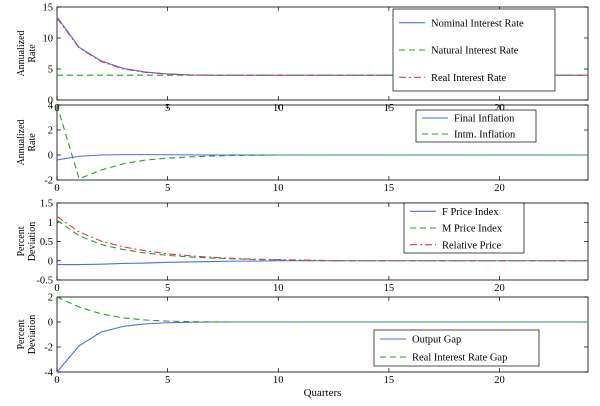 Image resolution: width=600 pixels, height=406 pixels. Describe the element at coordinates (484, 119) in the screenshot. I see `legend-label: Final Inflation` at that location.